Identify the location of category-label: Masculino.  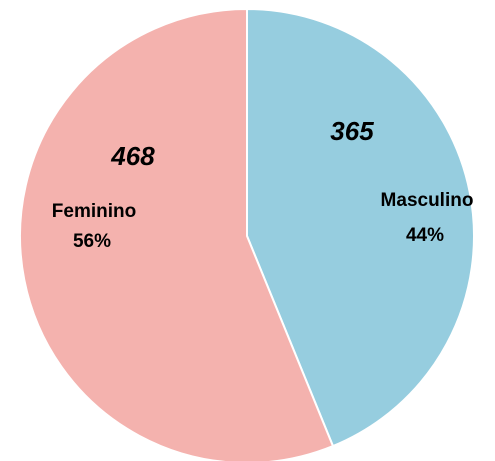
(427, 200).